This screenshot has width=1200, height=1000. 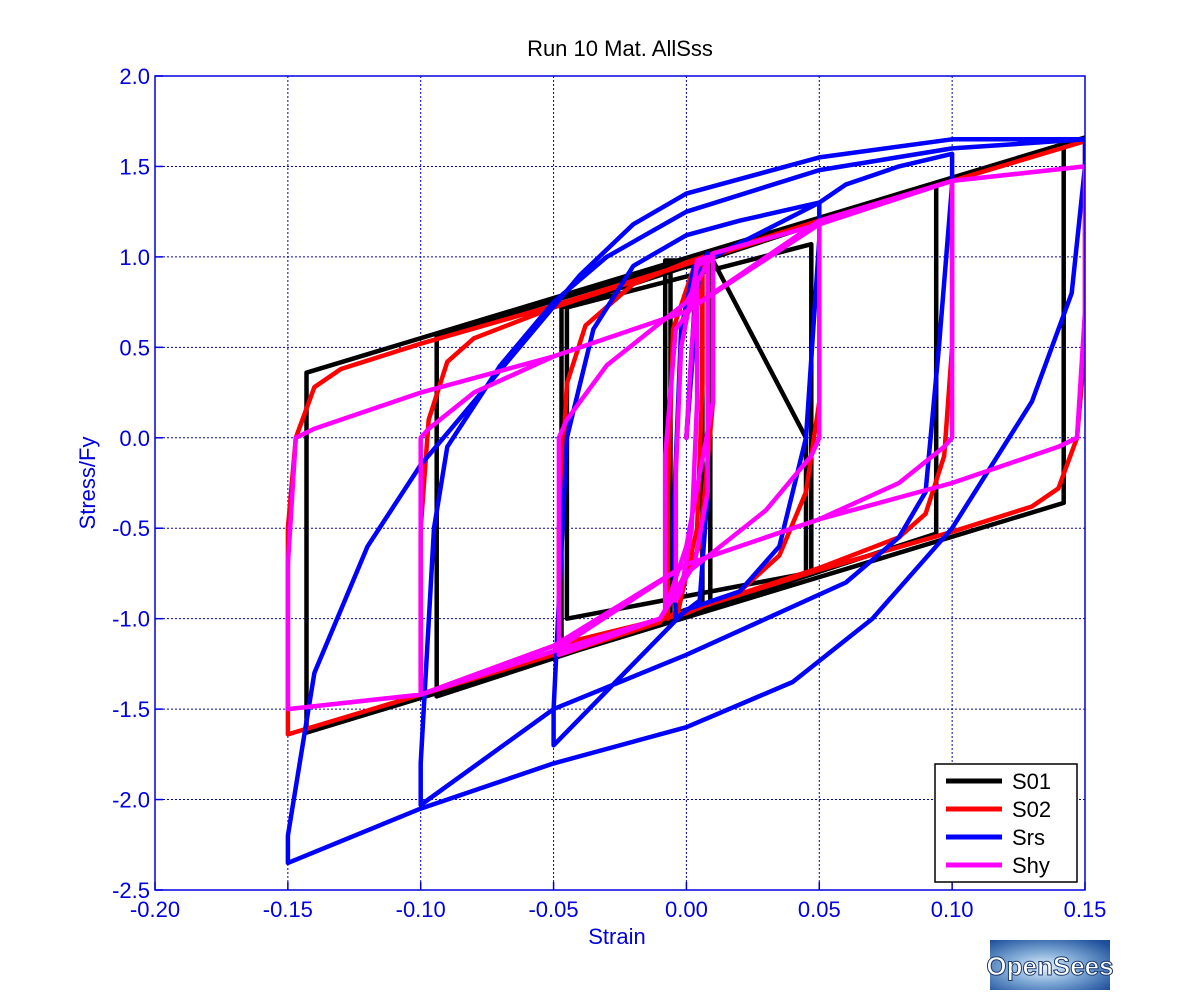 I want to click on y-axis-label: Stress/Fy, so click(x=87, y=483).